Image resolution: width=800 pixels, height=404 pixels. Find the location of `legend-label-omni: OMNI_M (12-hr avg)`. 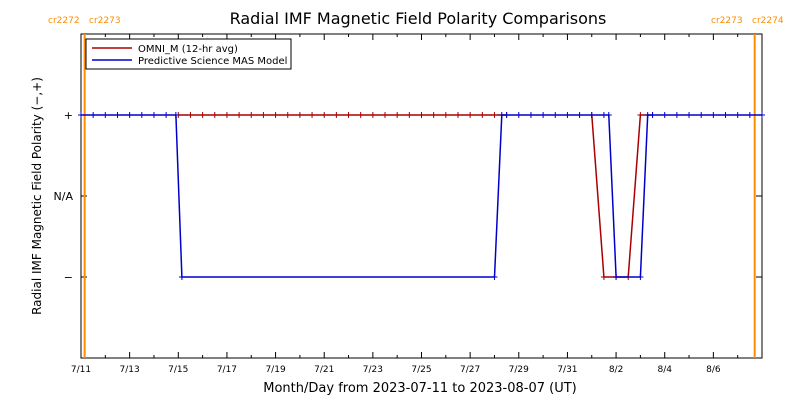

legend-label-omni: OMNI_M (12-hr avg) is located at coordinates (188, 49).